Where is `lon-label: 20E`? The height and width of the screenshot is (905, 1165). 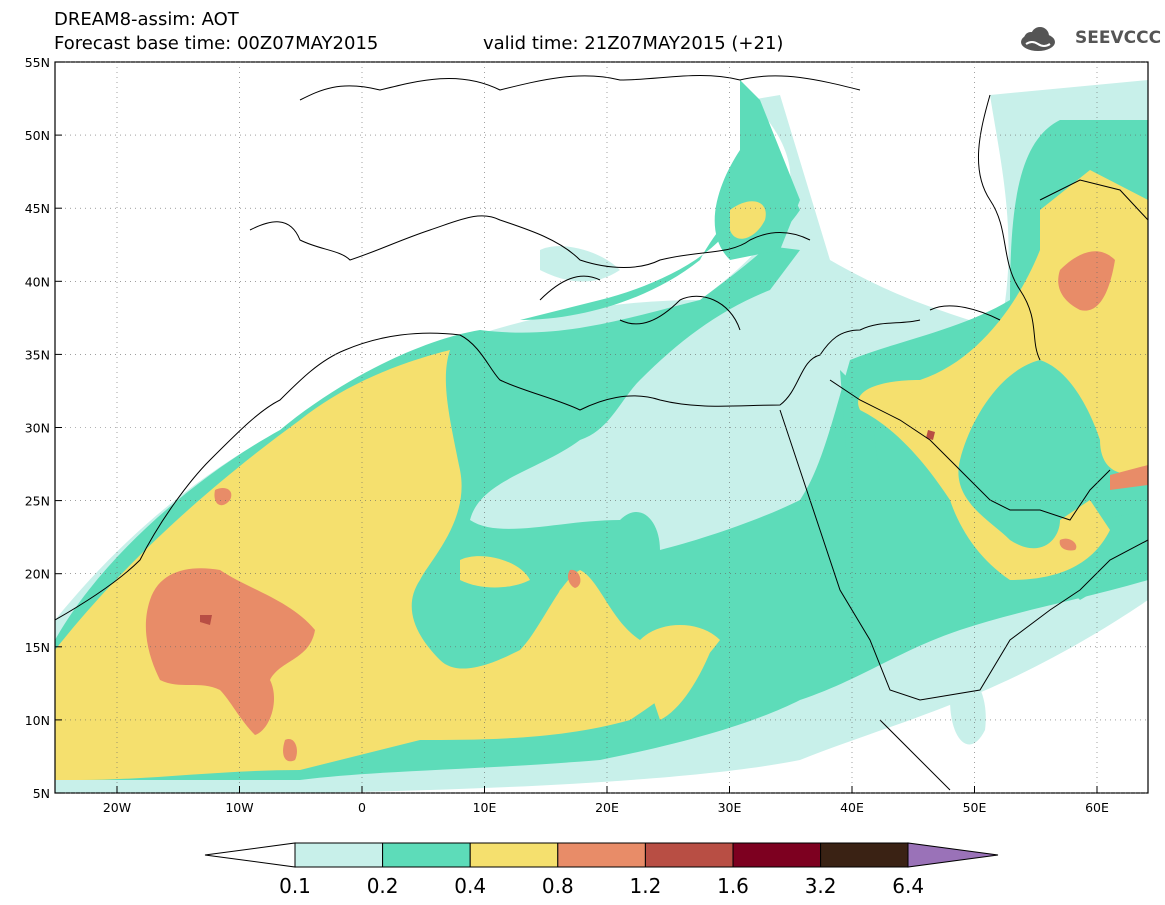
lon-label: 20E is located at coordinates (607, 807).